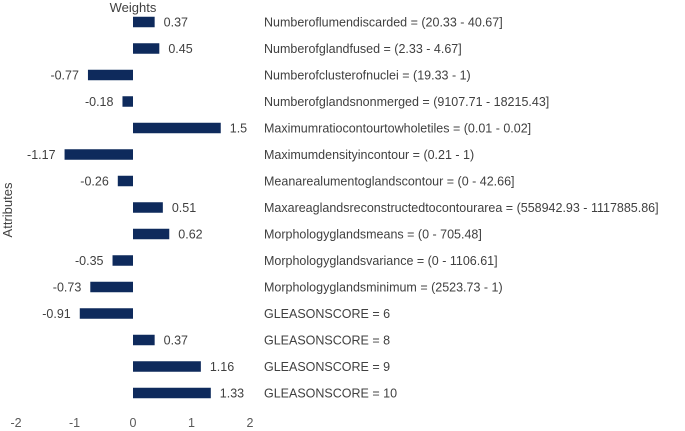 This screenshot has width=685, height=431. What do you see at coordinates (327, 341) in the screenshot?
I see `category-label-13: GLEASONSCORE = 8` at bounding box center [327, 341].